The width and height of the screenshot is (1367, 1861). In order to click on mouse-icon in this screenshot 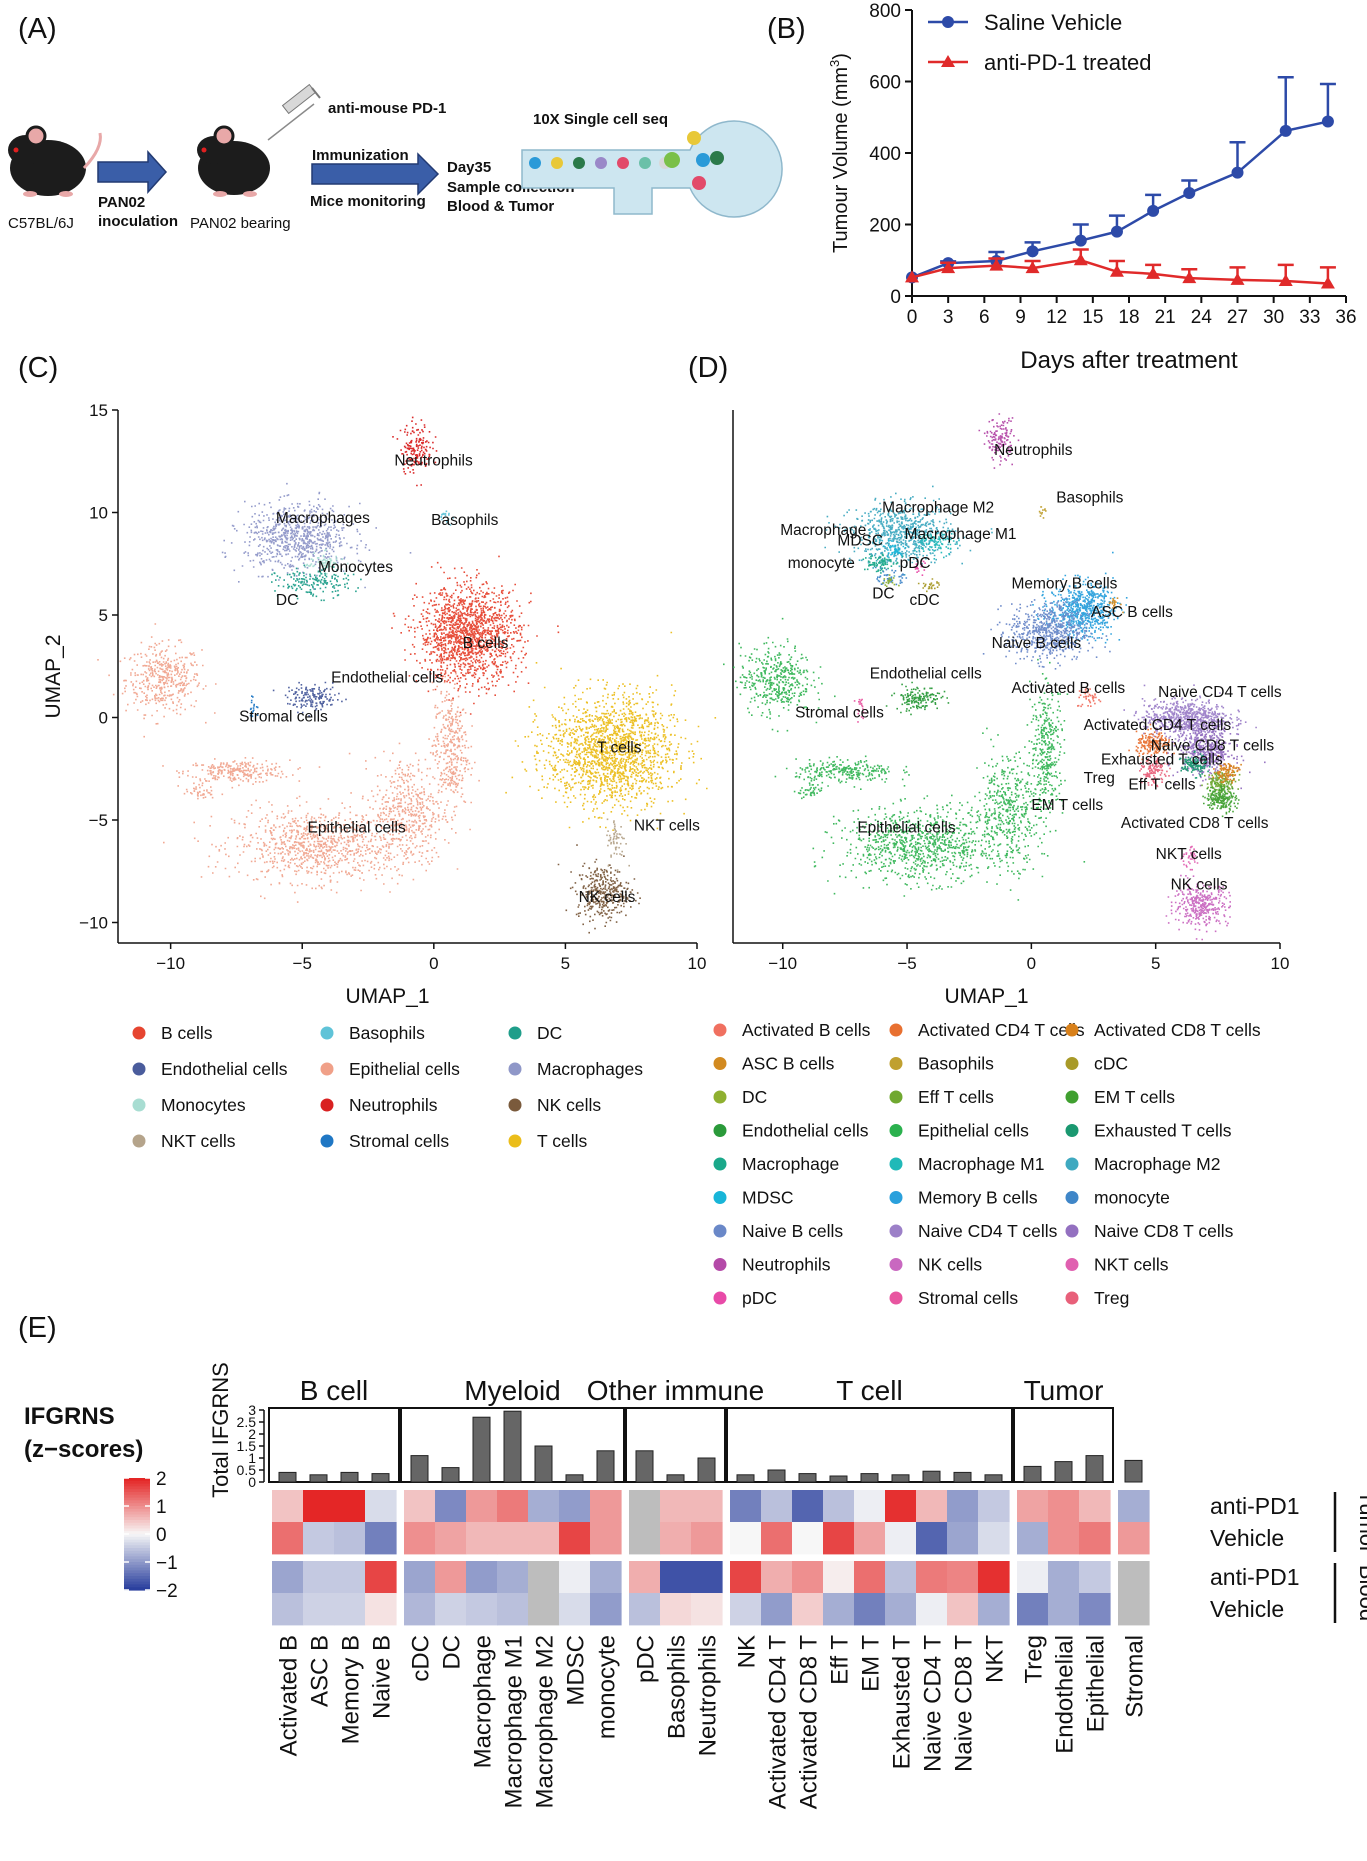, I will do `click(55, 161)`.